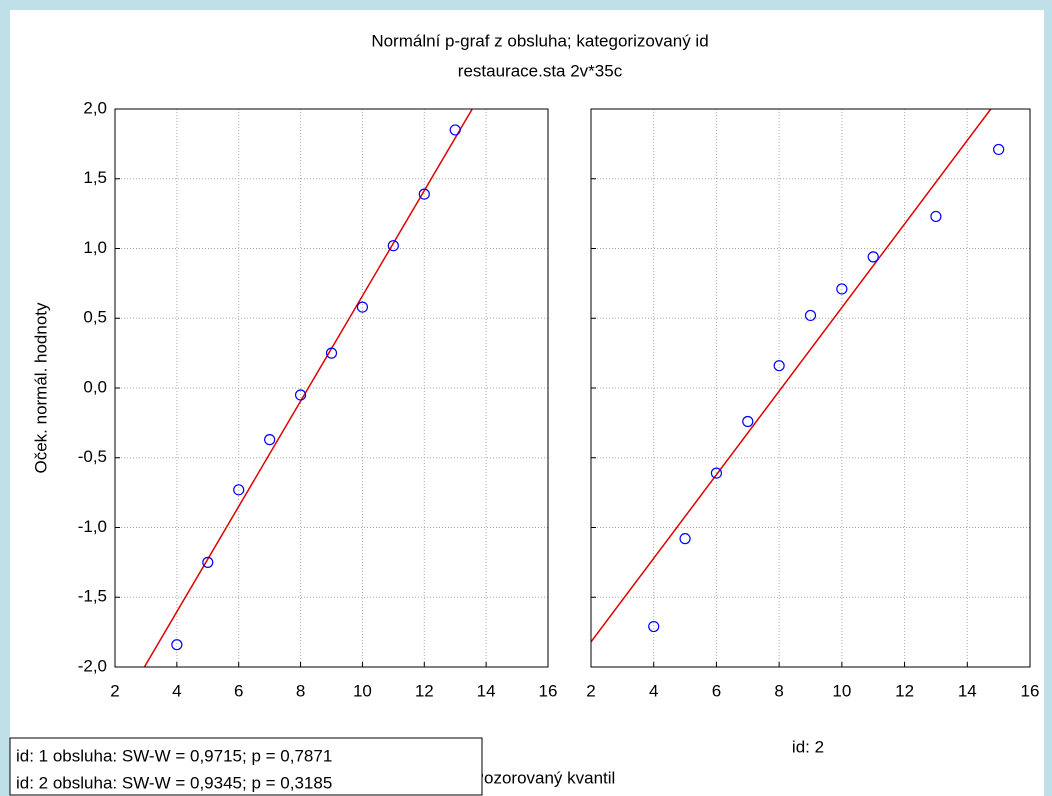 This screenshot has height=796, width=1052. What do you see at coordinates (95, 386) in the screenshot?
I see `y-tick-label: 0,0` at bounding box center [95, 386].